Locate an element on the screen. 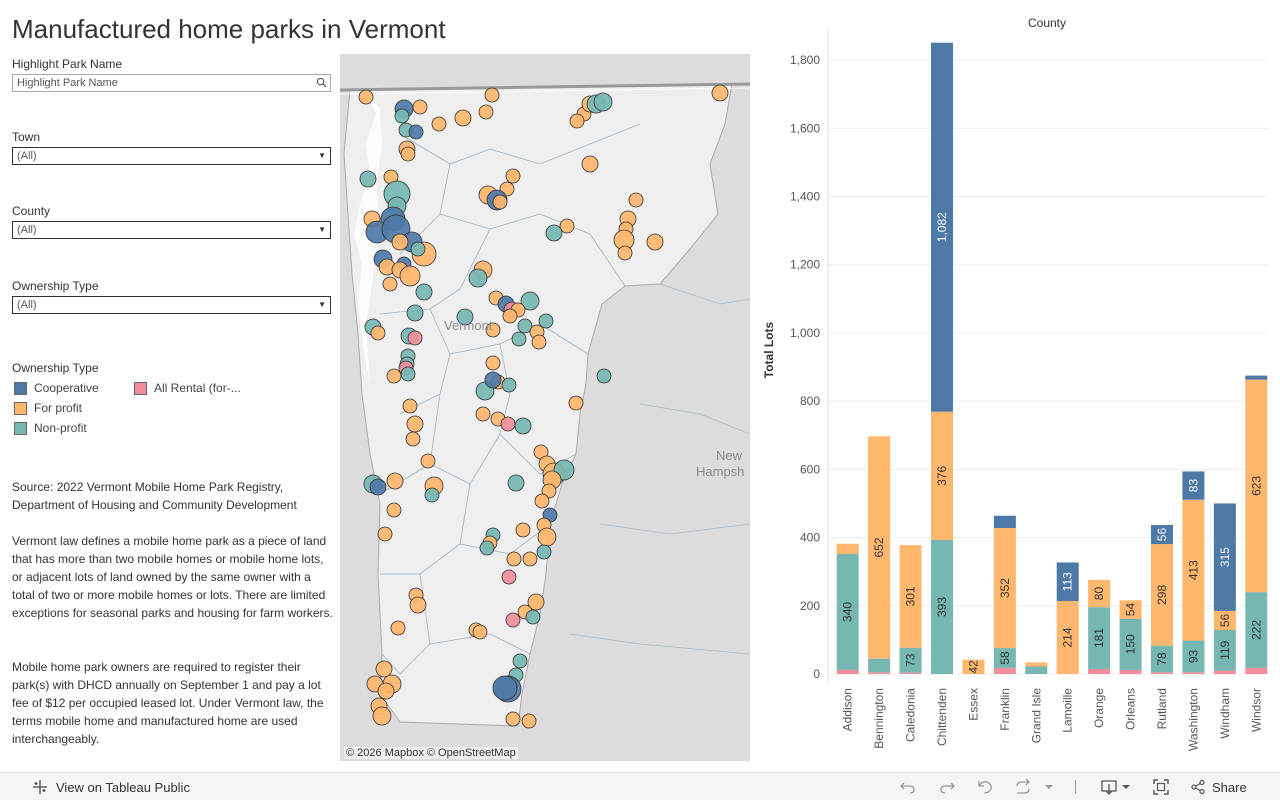 Image resolution: width=1280 pixels, height=800 pixels. refresh-icon is located at coordinates (1035, 787).